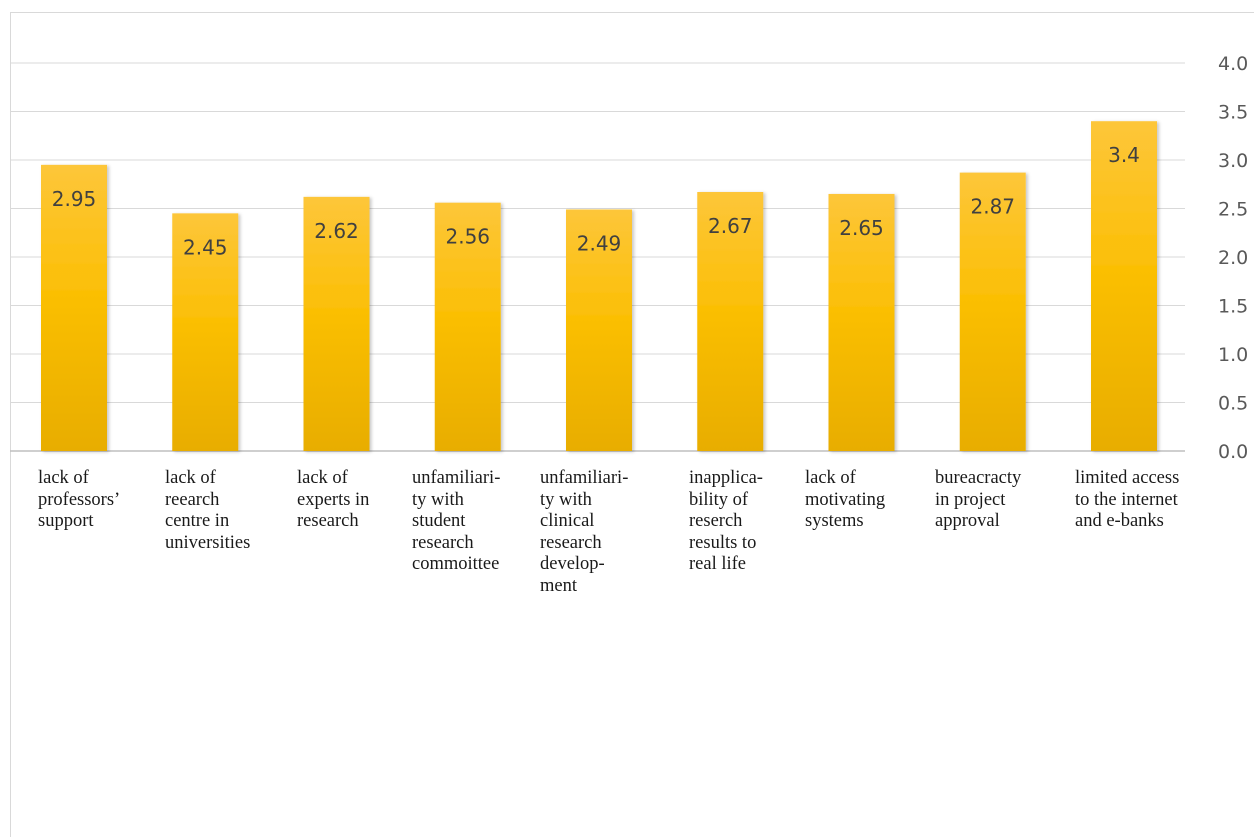 The image size is (1254, 837). I want to click on y-tick-label: 1.0, so click(1233, 355).